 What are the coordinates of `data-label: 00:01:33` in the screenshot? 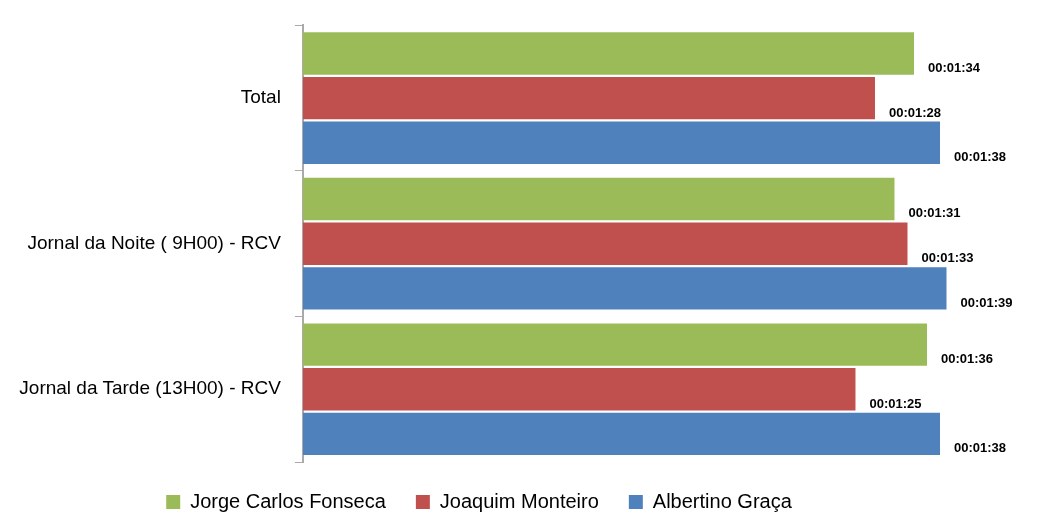 It's located at (947, 258).